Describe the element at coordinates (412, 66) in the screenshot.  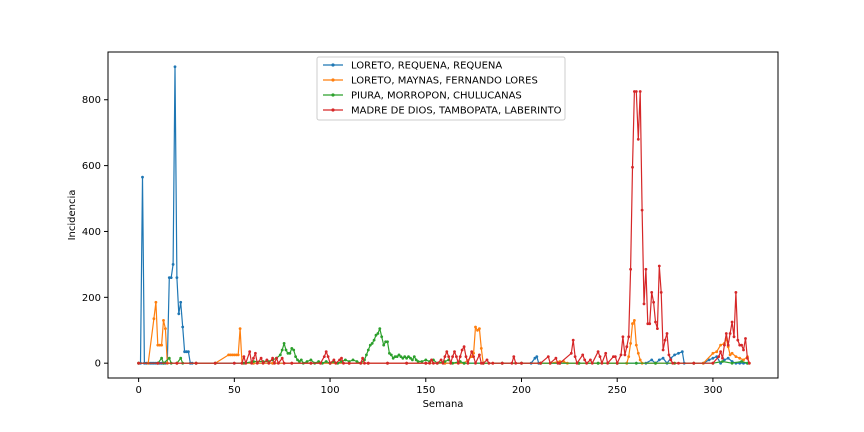
I see `legend-entry: LORETO, REQUENA, REQUENA` at that location.